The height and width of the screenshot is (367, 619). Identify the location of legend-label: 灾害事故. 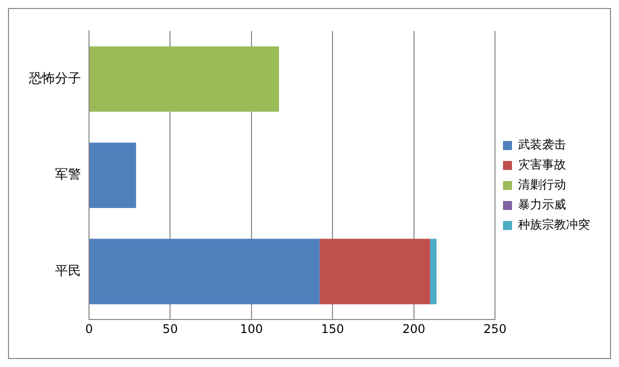
(542, 165).